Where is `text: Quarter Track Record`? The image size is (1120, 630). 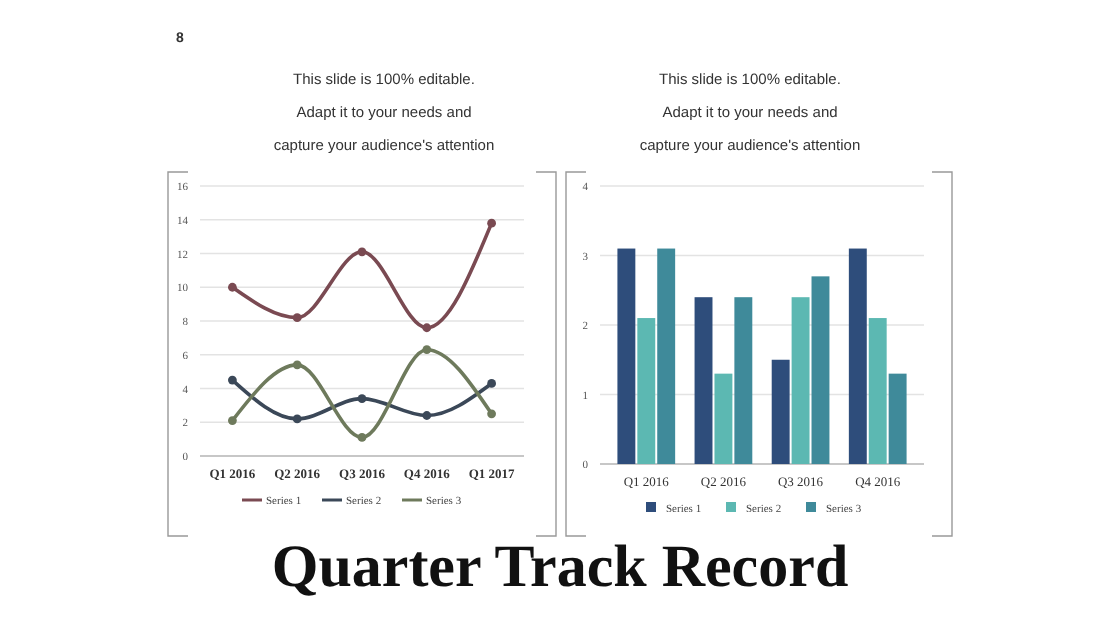 text: Quarter Track Record is located at coordinates (560, 567).